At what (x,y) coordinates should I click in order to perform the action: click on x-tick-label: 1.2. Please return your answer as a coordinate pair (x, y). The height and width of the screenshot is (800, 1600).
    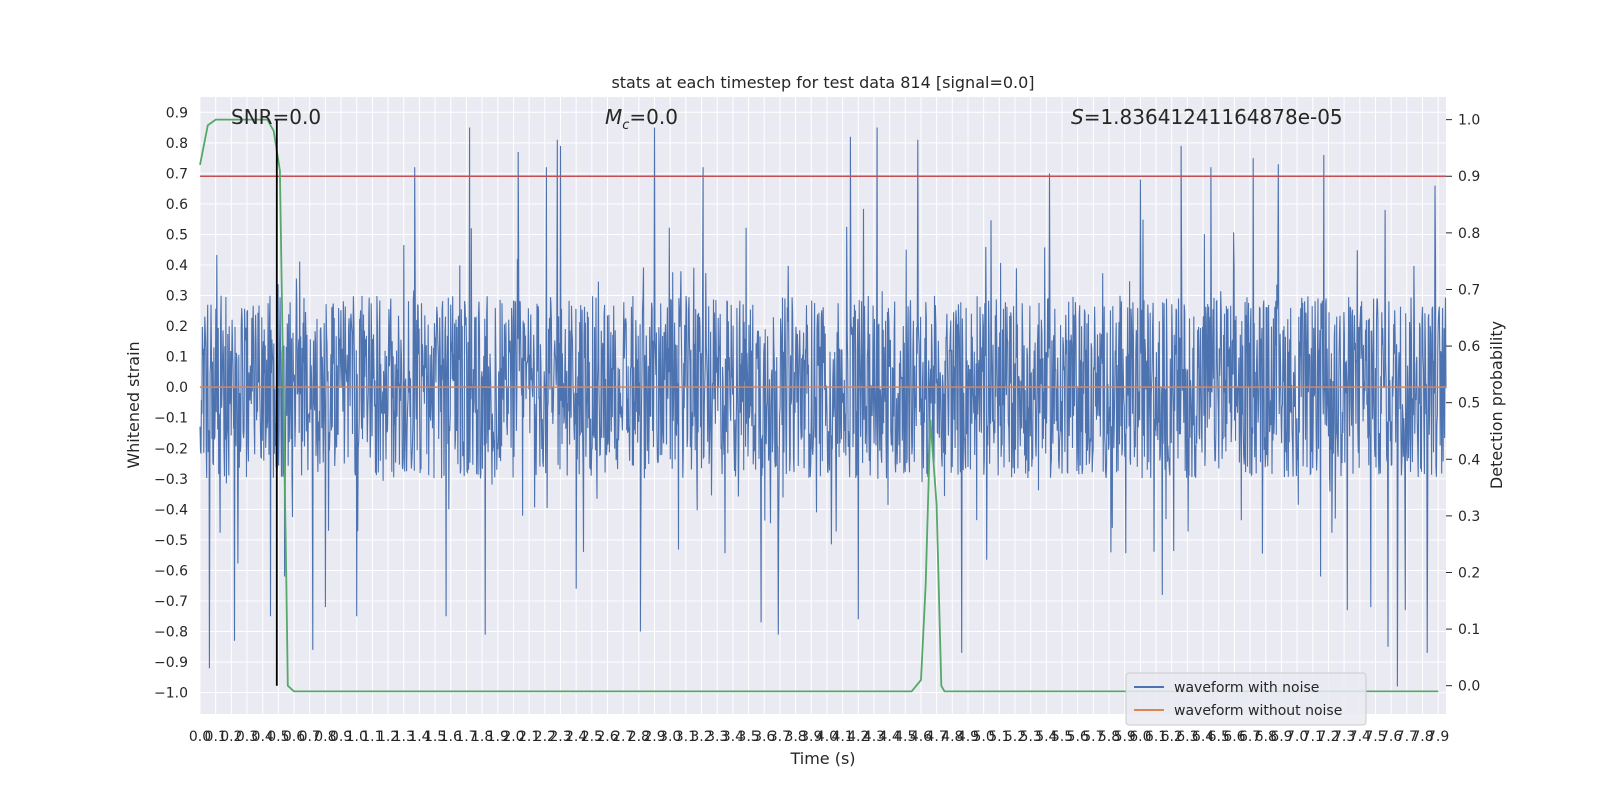
    Looking at the image, I should click on (388, 737).